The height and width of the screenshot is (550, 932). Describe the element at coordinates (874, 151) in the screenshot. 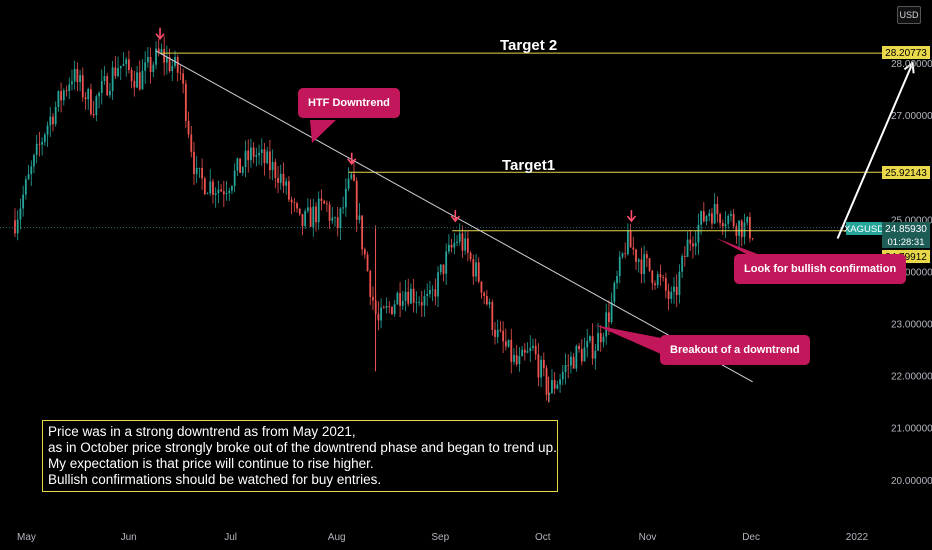

I see `projection-arrow` at that location.